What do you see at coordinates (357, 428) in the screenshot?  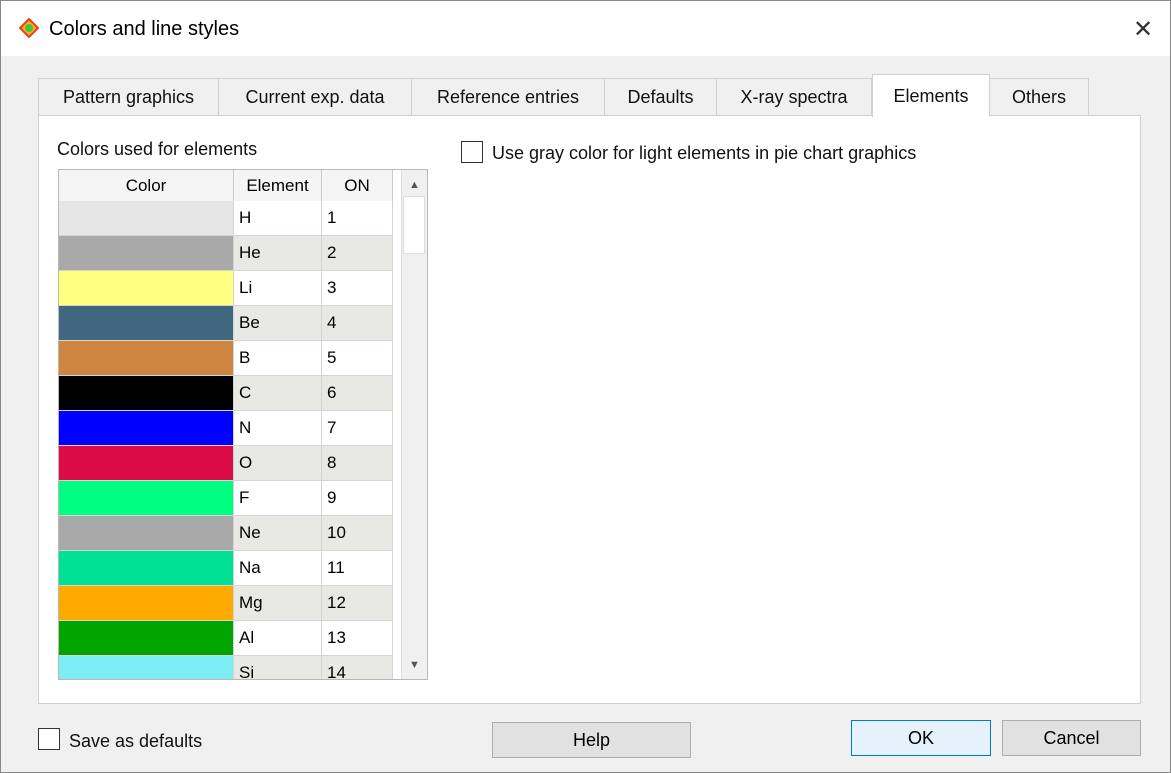 I see `on-cell: 7` at bounding box center [357, 428].